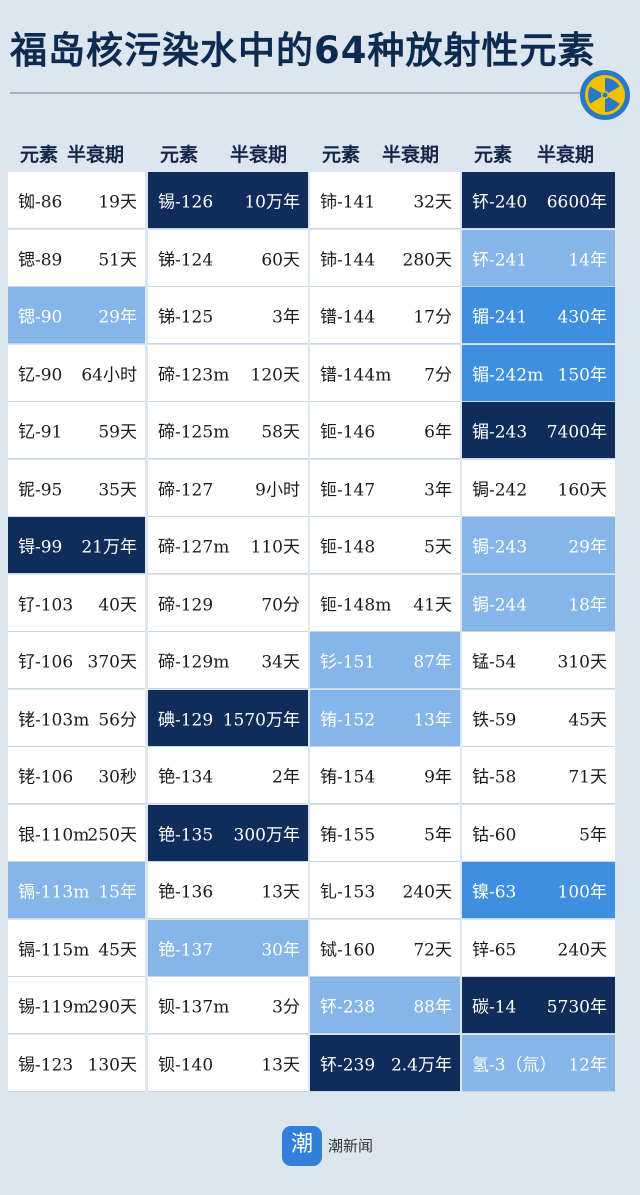 This screenshot has height=1195, width=640. Describe the element at coordinates (275, 375) in the screenshot. I see `half-life: 120天` at that location.